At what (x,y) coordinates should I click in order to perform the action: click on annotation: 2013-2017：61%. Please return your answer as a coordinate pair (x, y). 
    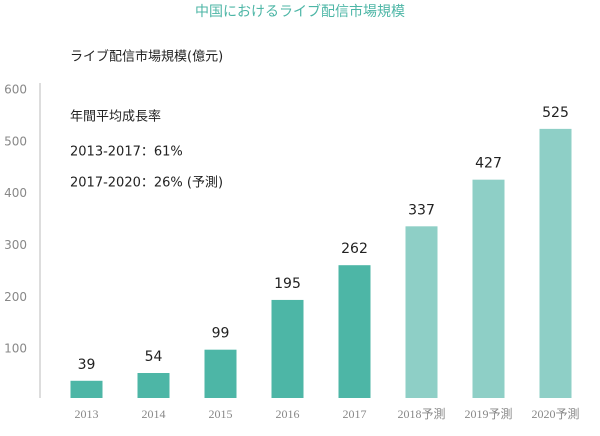
    Looking at the image, I should click on (126, 152).